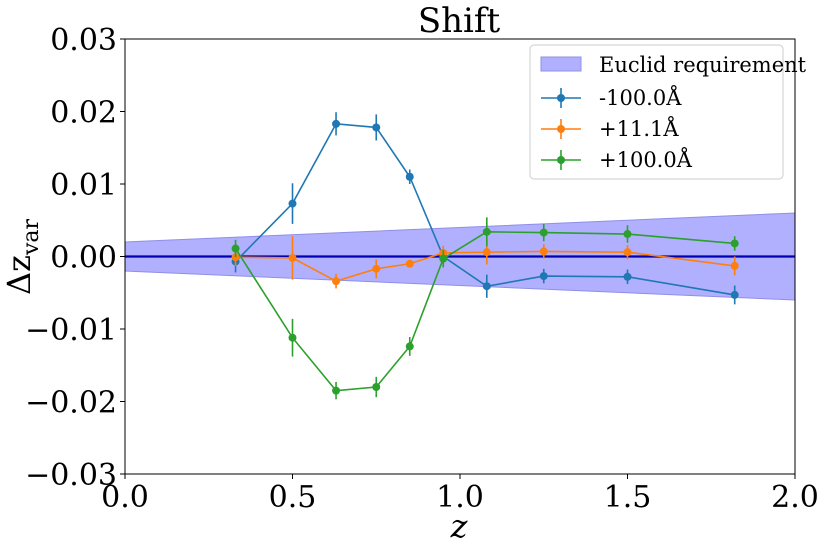  Describe the element at coordinates (795, 497) in the screenshot. I see `x-tick-label: 2.0` at that location.